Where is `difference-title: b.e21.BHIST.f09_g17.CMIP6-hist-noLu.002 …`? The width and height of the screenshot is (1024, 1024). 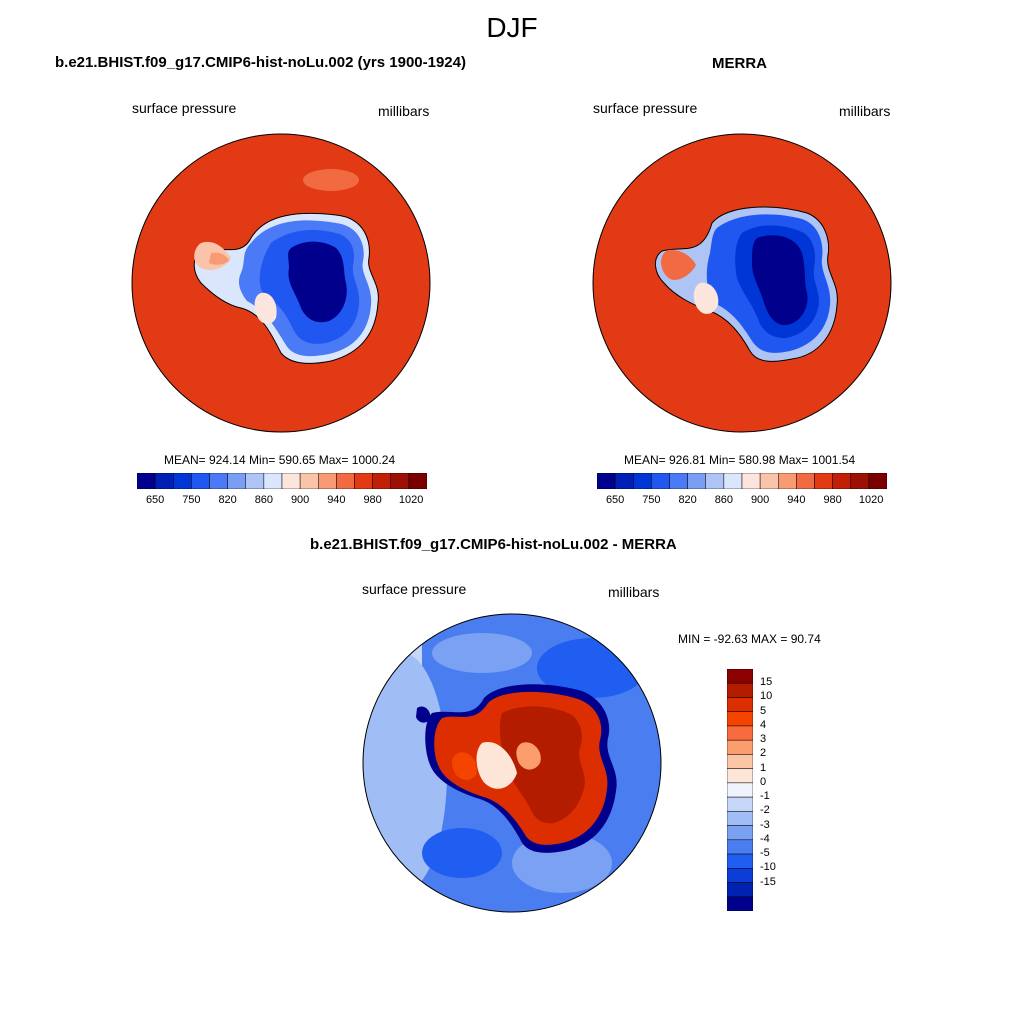
difference-title: b.e21.BHIST.f09_g17.CMIP6-hist-noLu.002 … is located at coordinates (493, 544).